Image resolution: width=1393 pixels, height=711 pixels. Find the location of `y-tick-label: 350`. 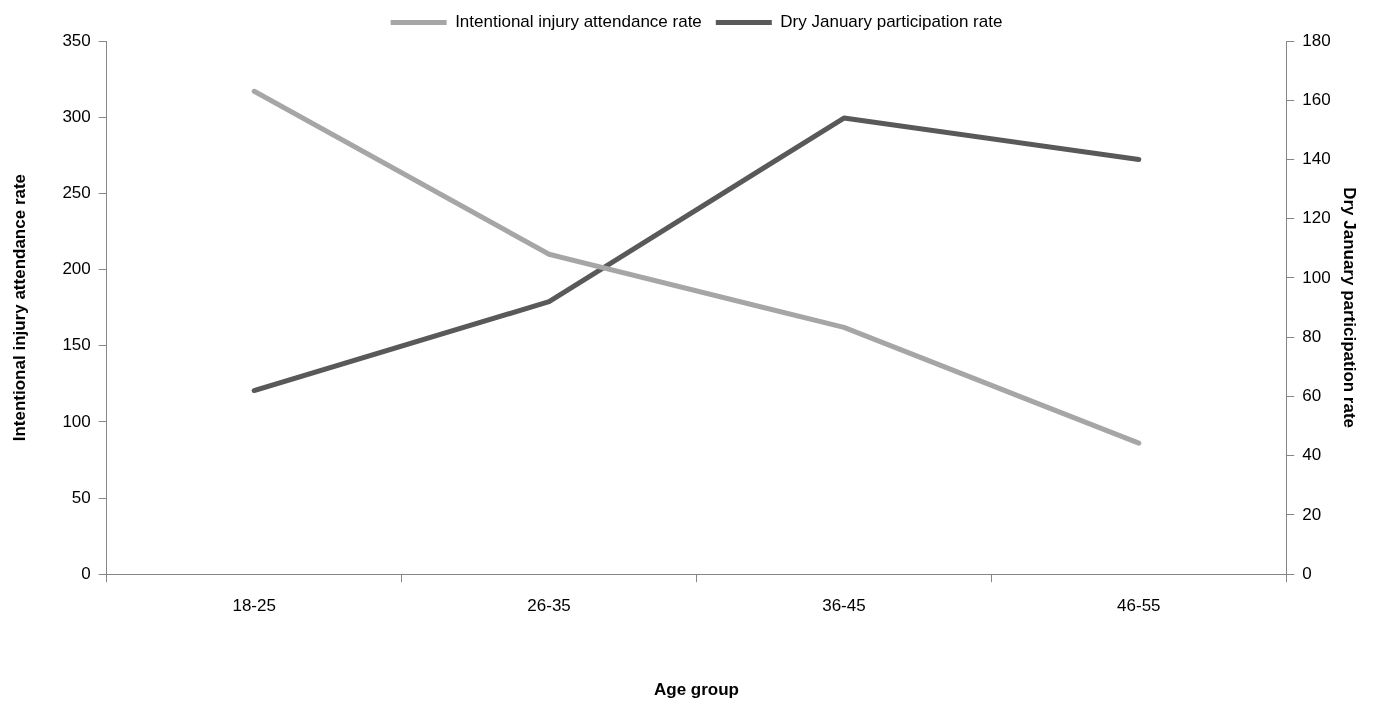

y-tick-label: 350 is located at coordinates (76, 40).